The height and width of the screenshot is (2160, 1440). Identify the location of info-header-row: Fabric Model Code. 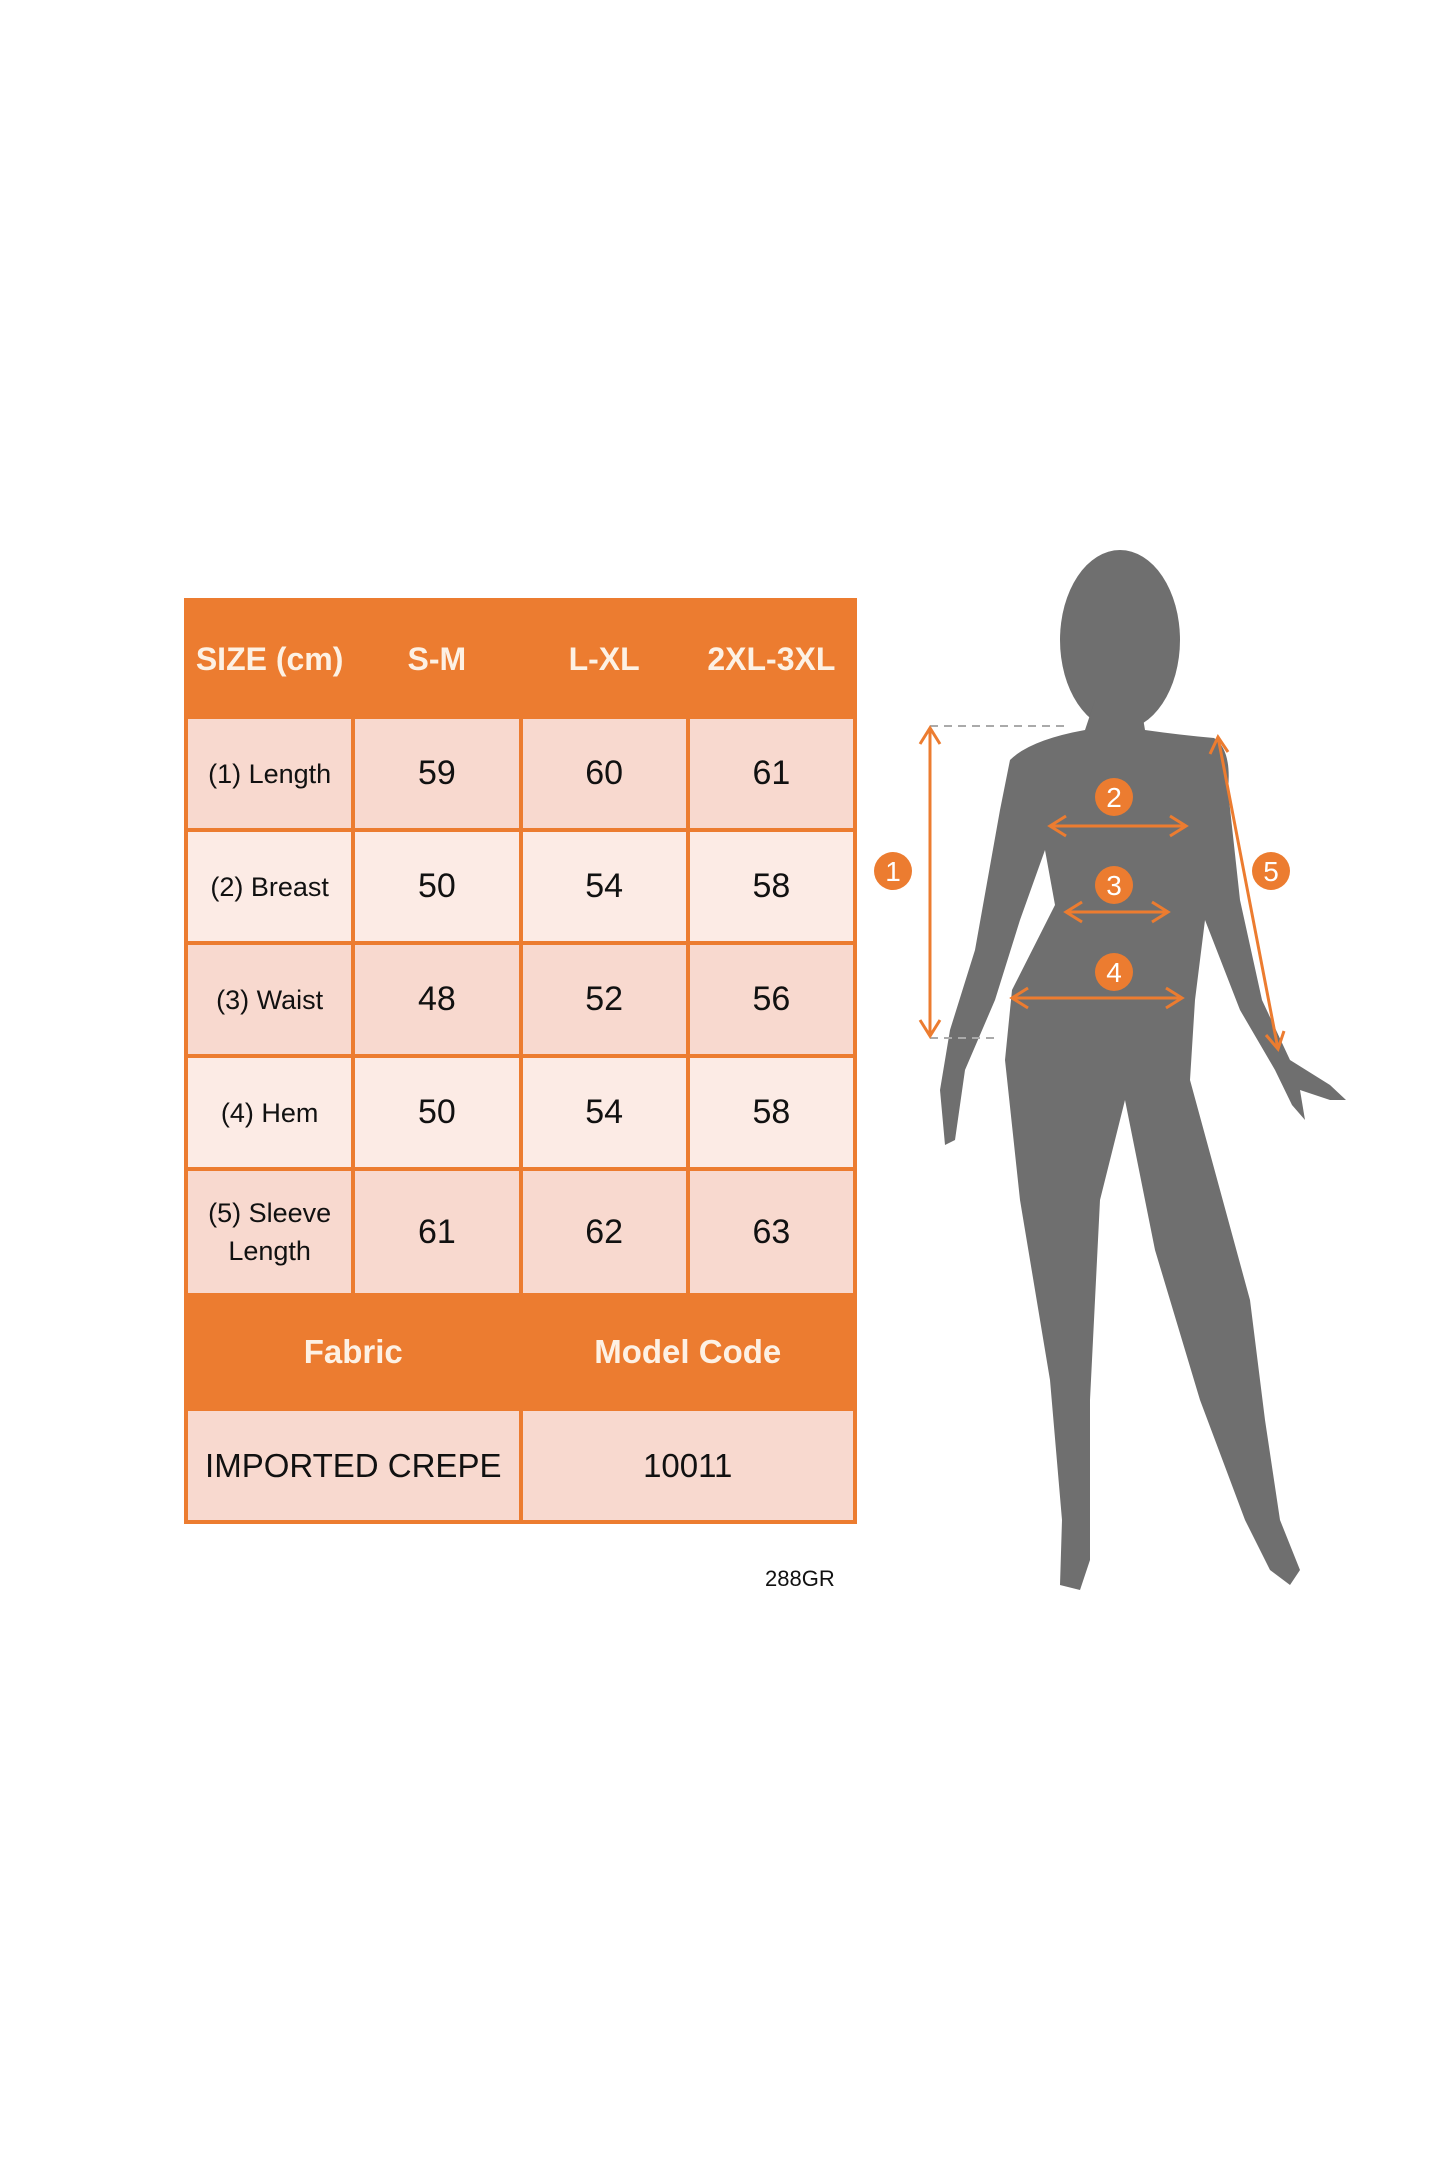
(520, 1352).